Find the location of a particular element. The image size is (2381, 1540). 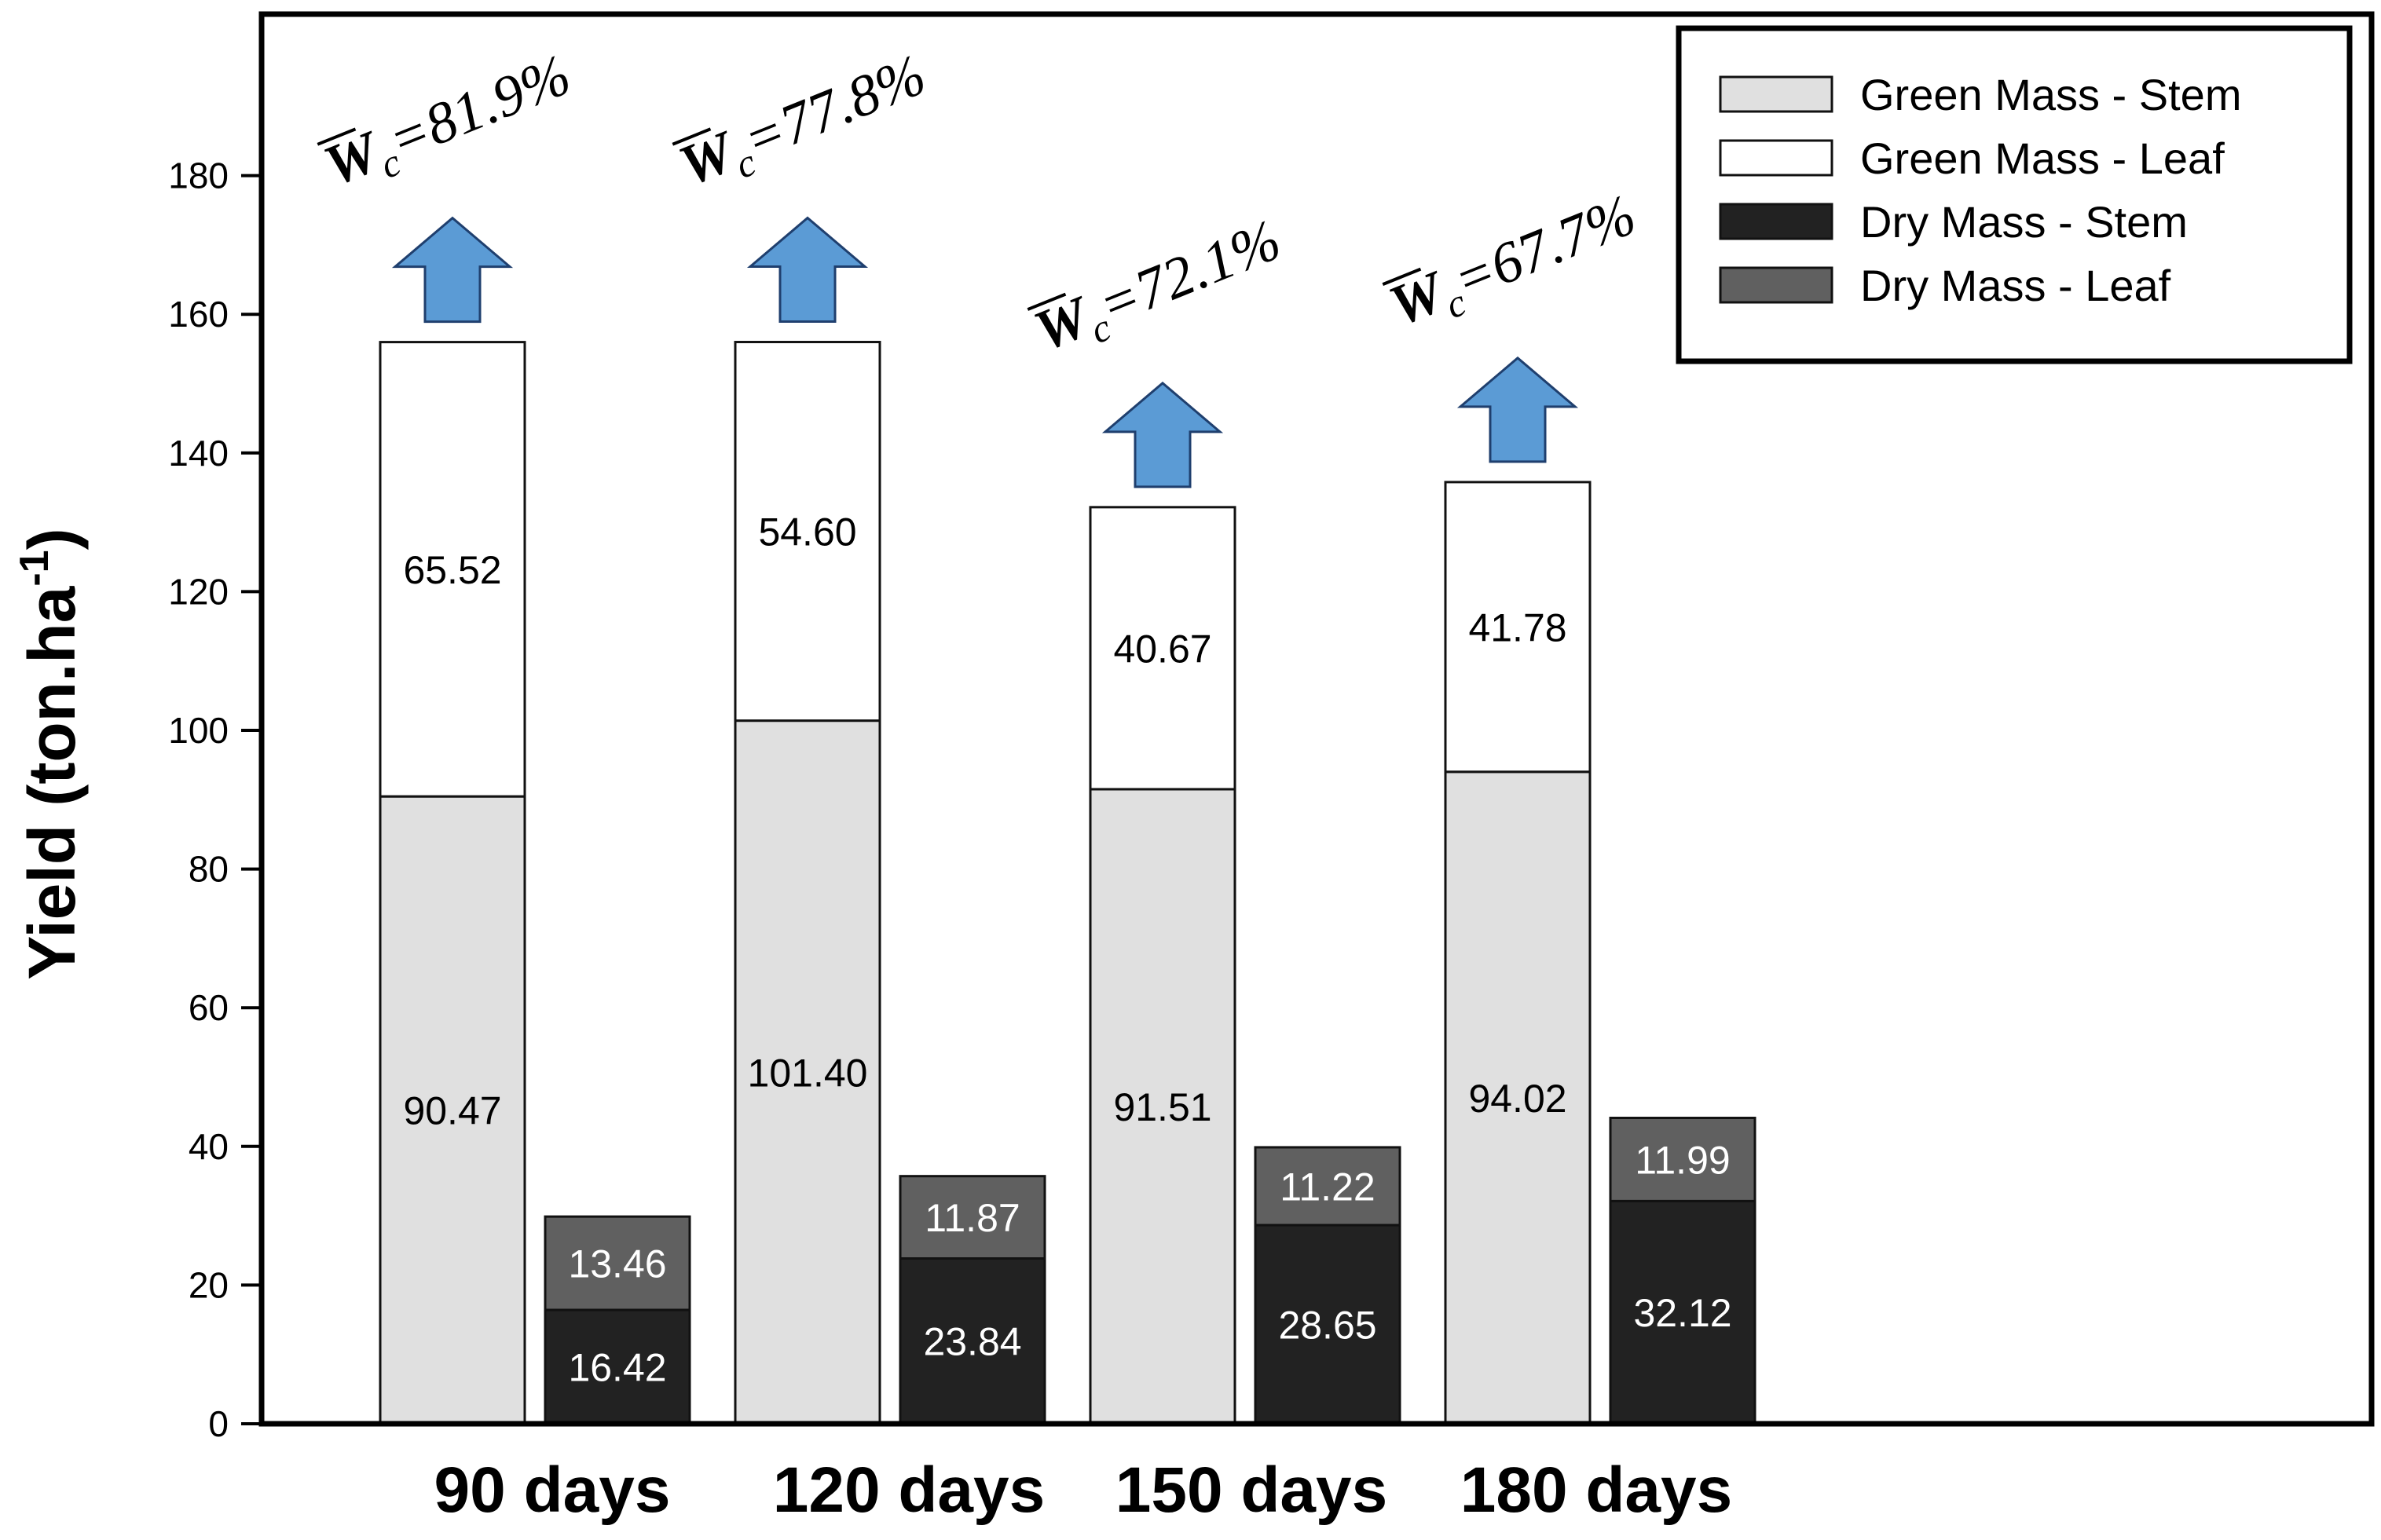

y-tick-label: 40 is located at coordinates (209, 1146).